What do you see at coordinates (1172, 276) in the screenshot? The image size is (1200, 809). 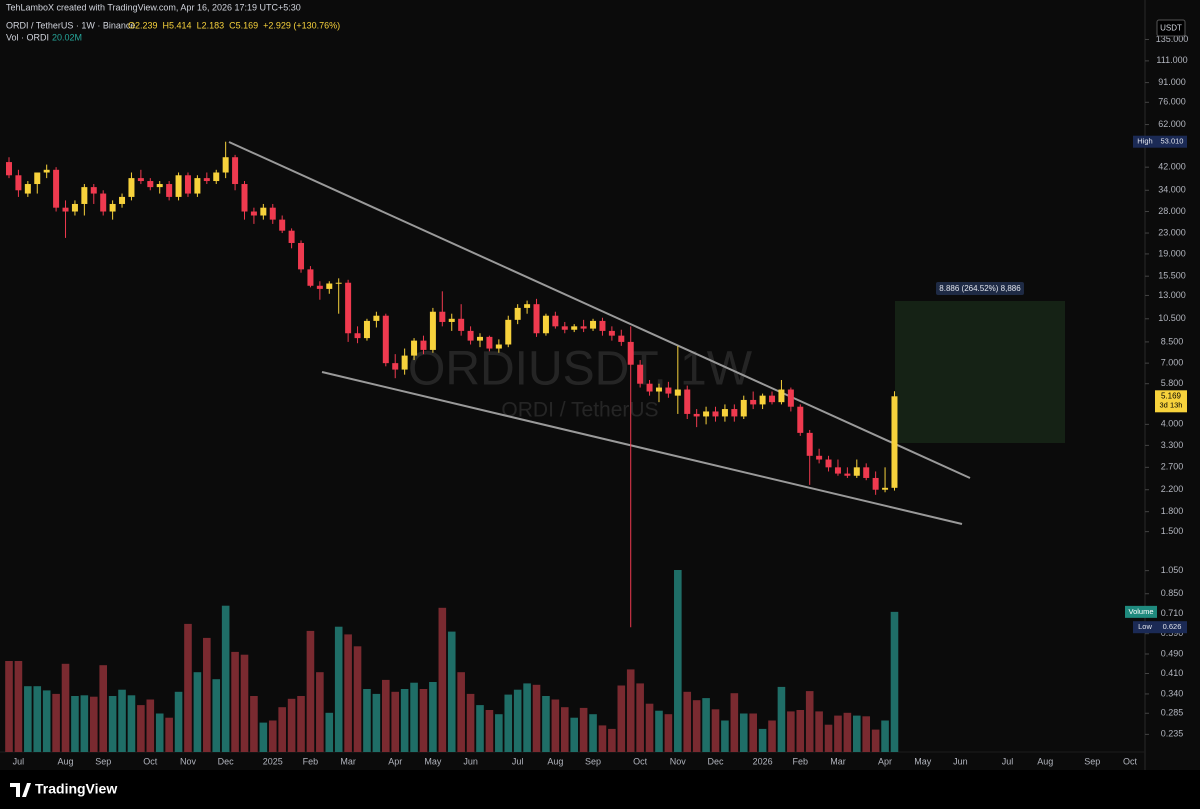 I see `y-tick-label: 15.500` at bounding box center [1172, 276].